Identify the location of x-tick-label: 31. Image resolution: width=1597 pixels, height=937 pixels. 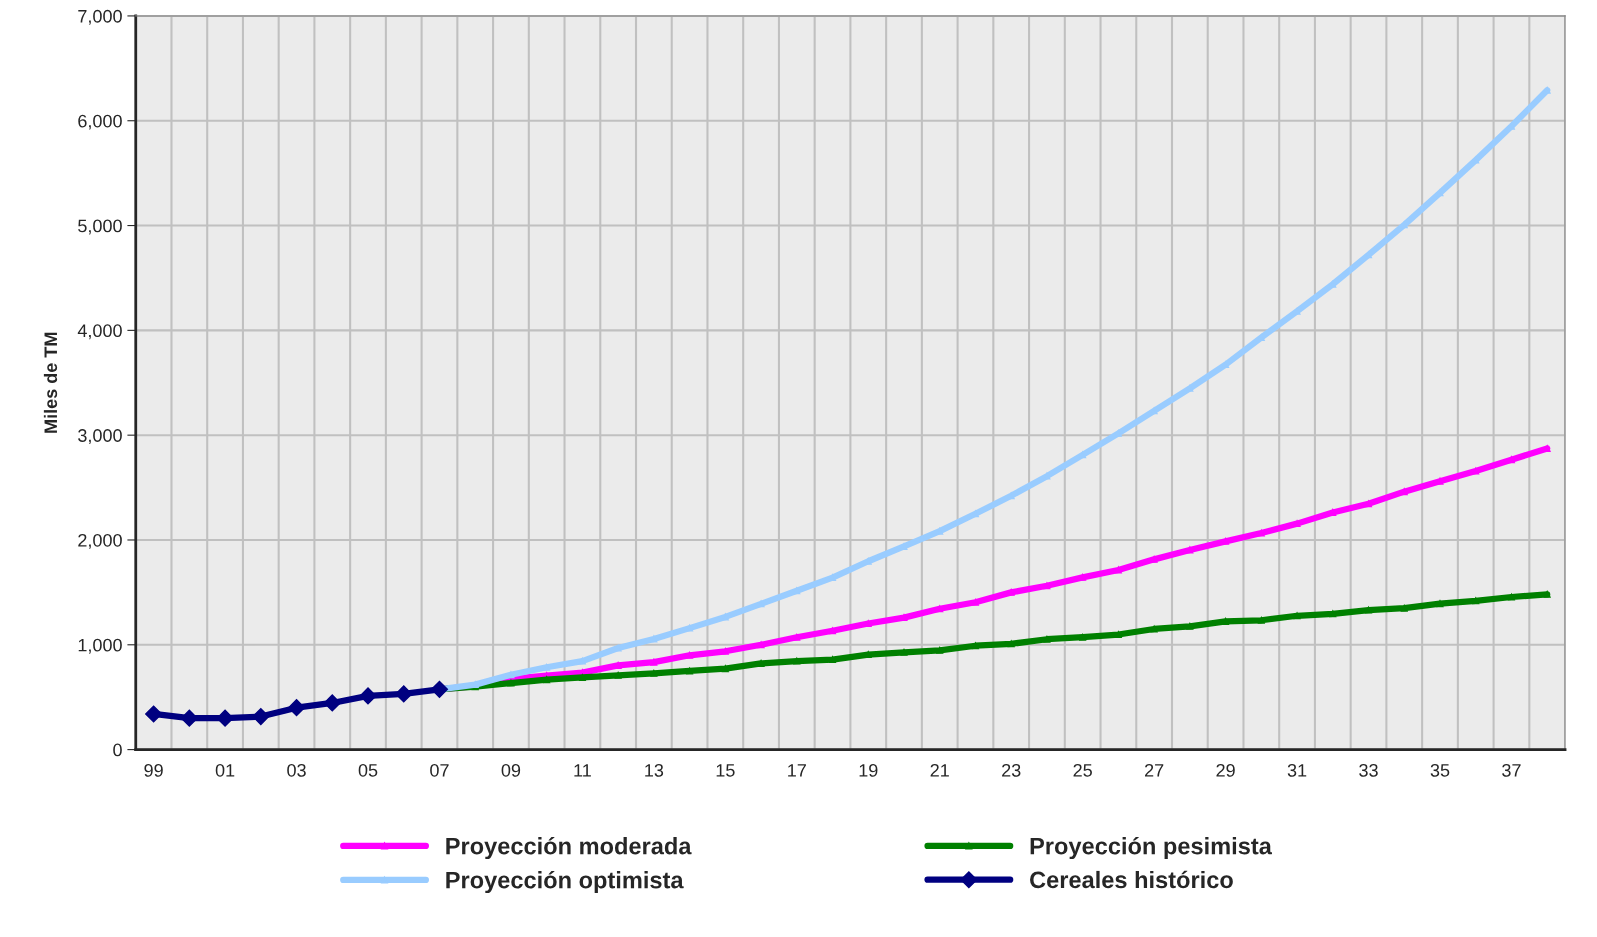
(1297, 770).